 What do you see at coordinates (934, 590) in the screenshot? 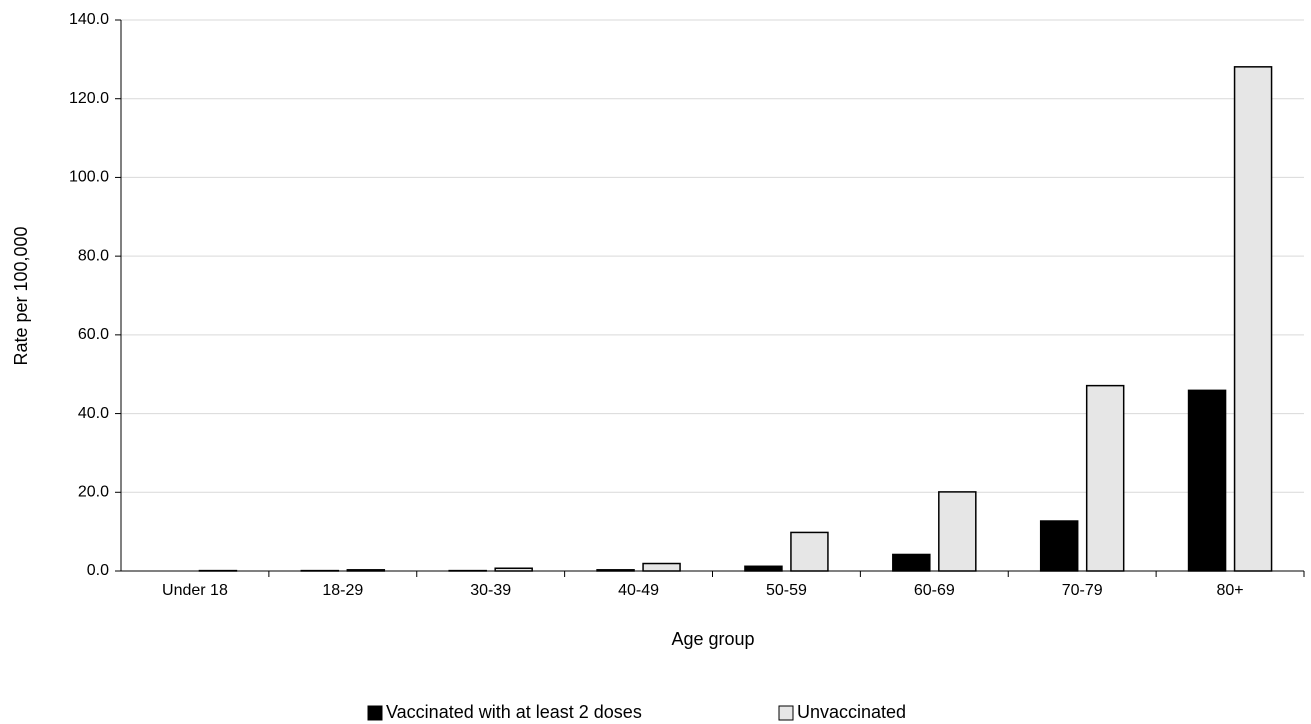
I see `x-tick-label: 60-69` at bounding box center [934, 590].